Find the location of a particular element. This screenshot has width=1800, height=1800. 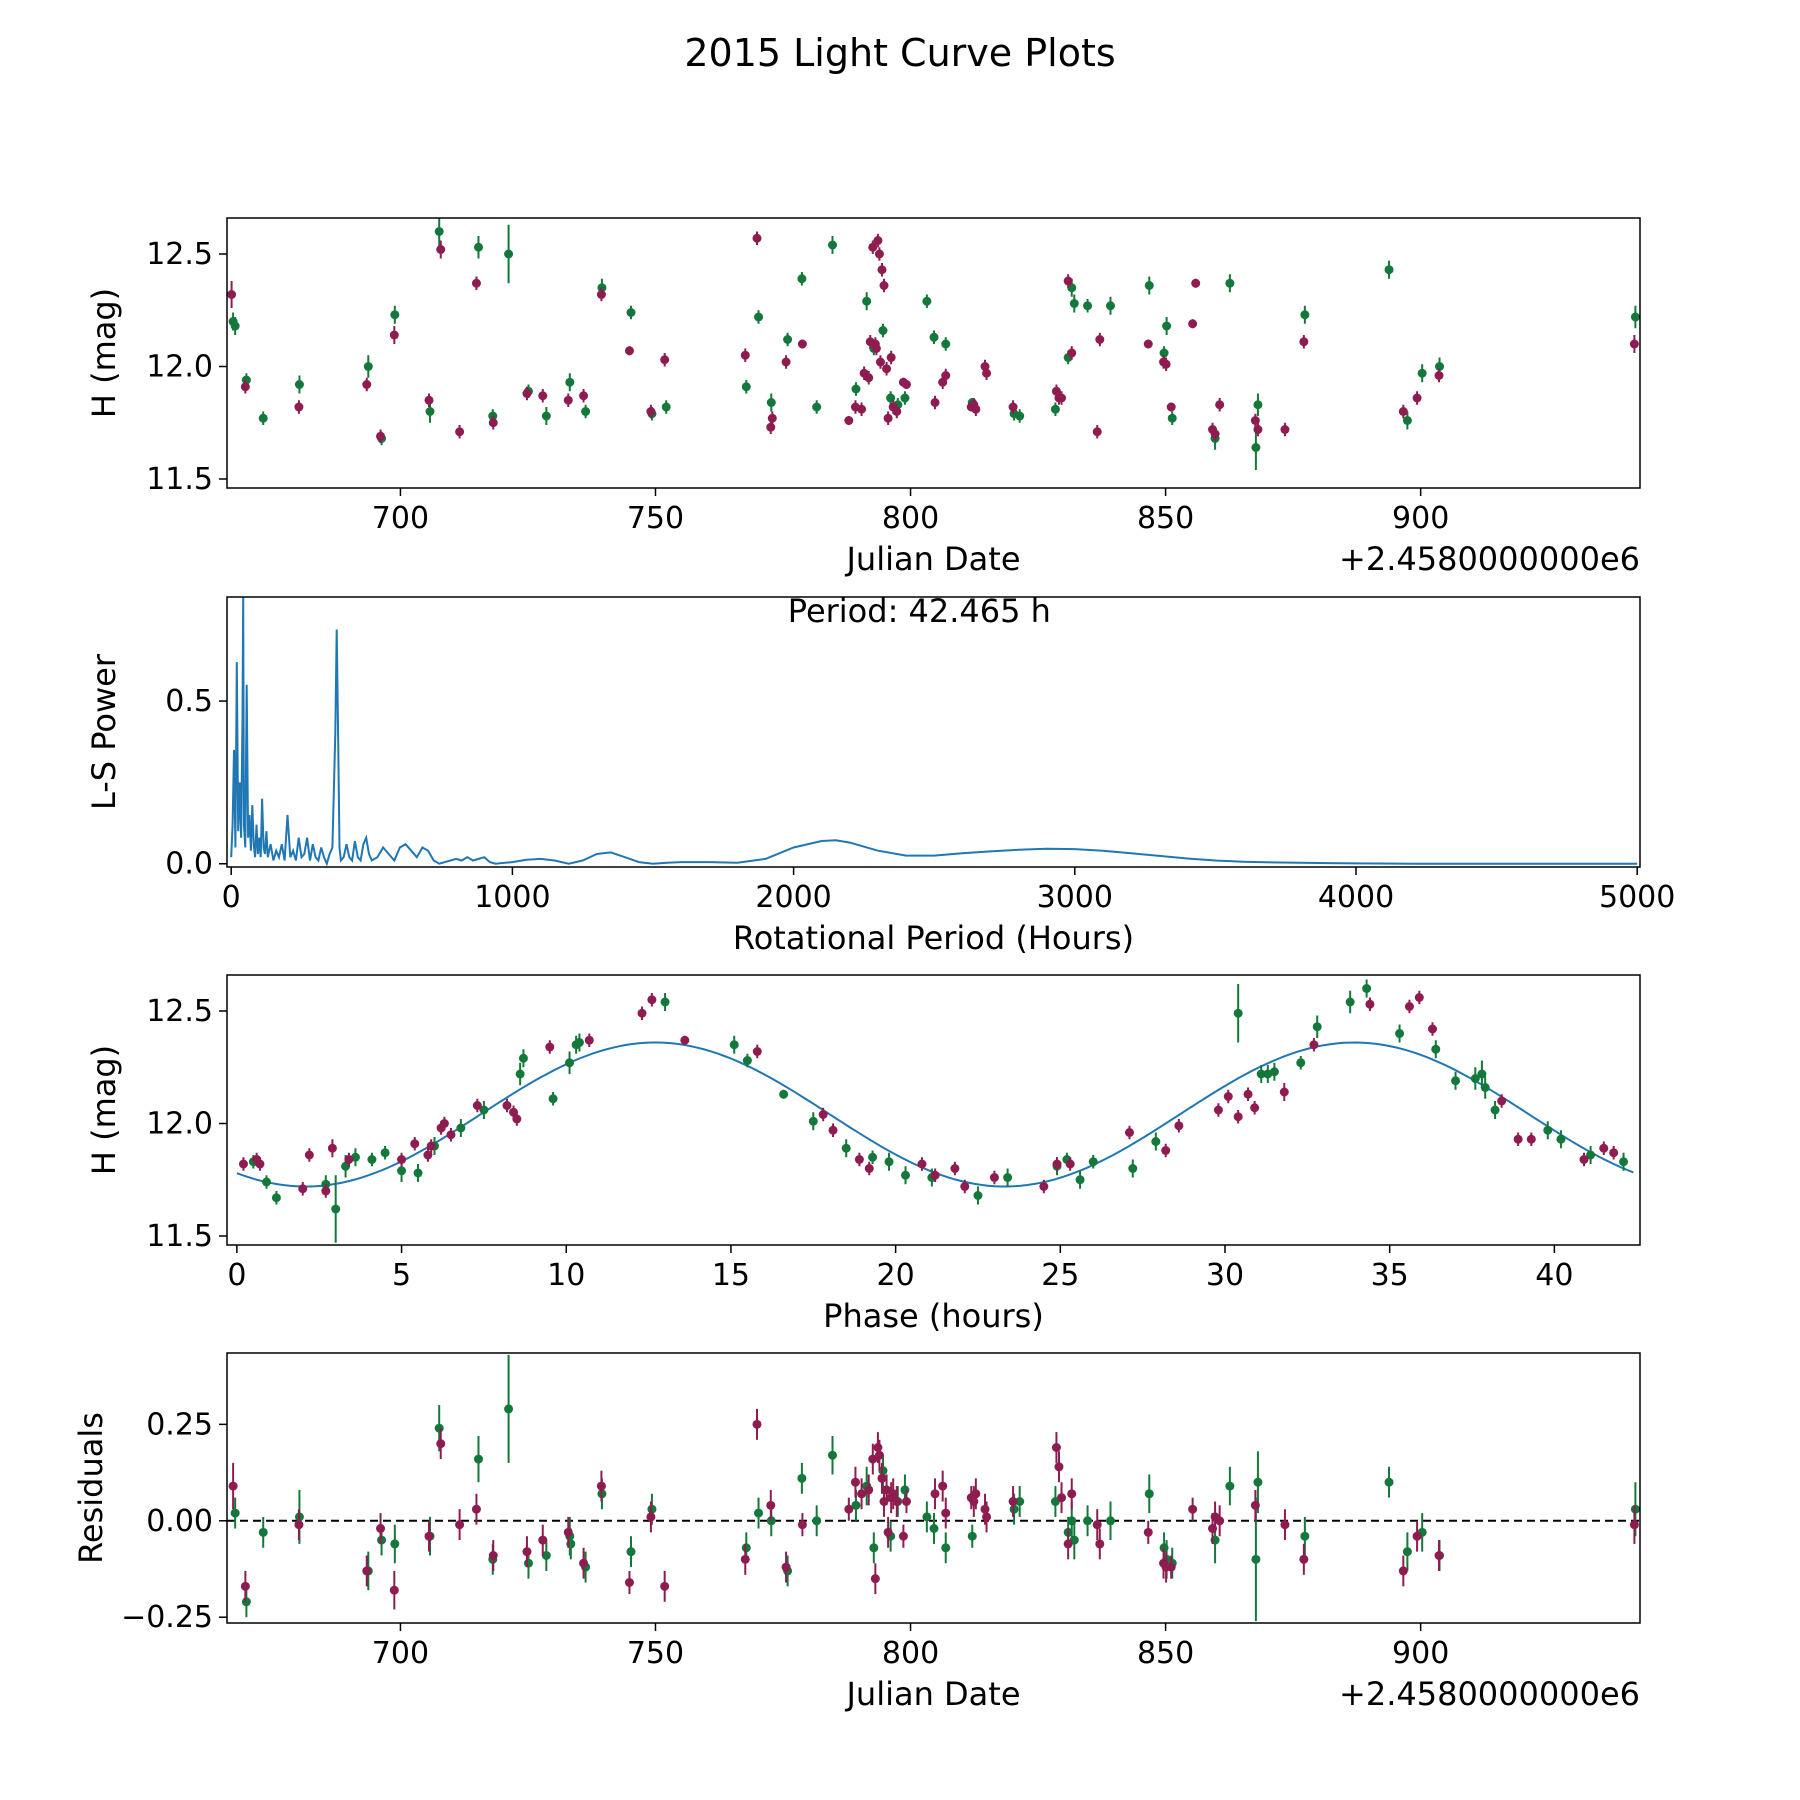

x-tick-label: 800 is located at coordinates (910, 518).